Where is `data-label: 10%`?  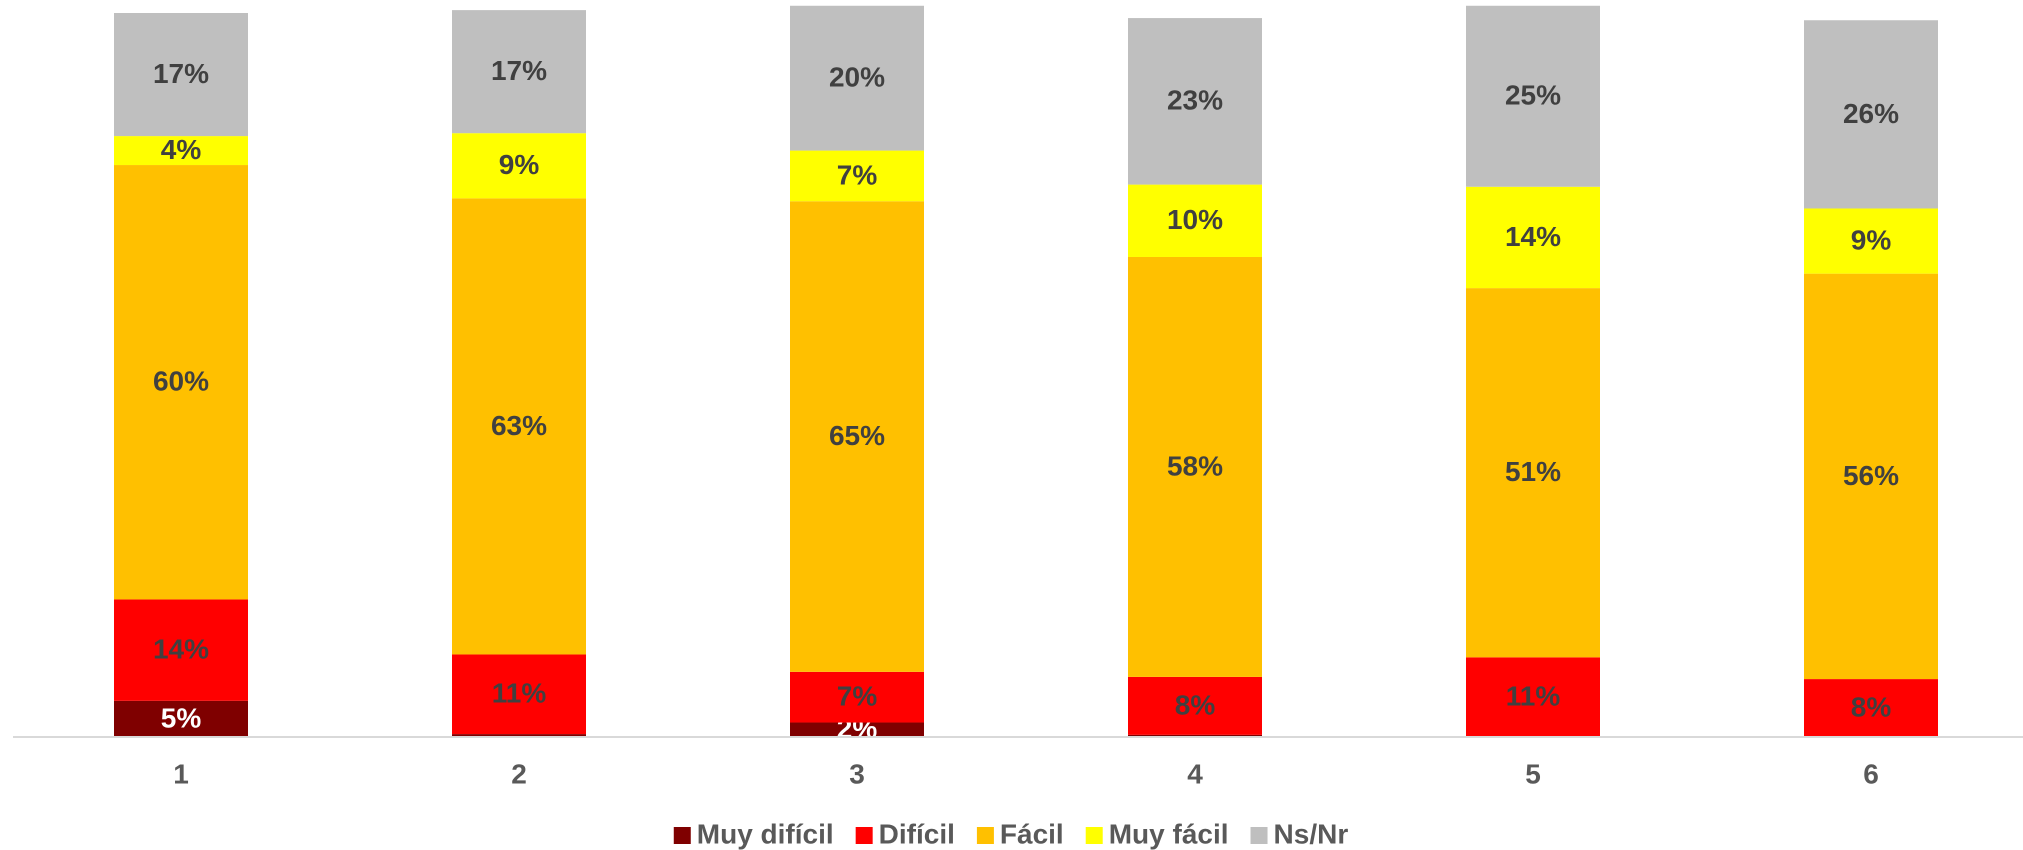
data-label: 10% is located at coordinates (1195, 219).